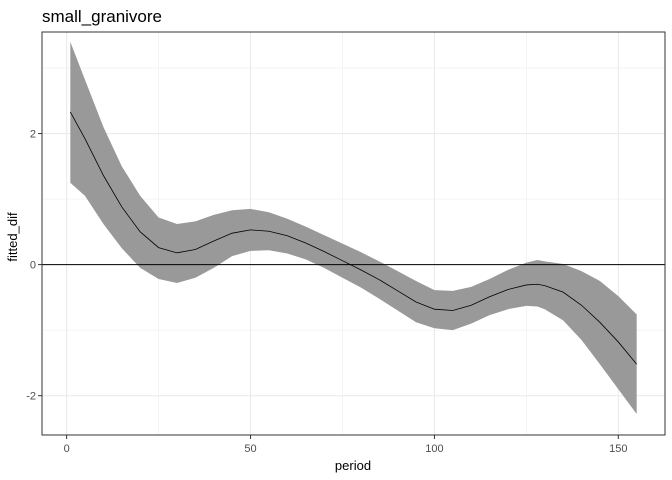 This screenshot has height=480, width=672. I want to click on x-tick-label: 50, so click(250, 449).